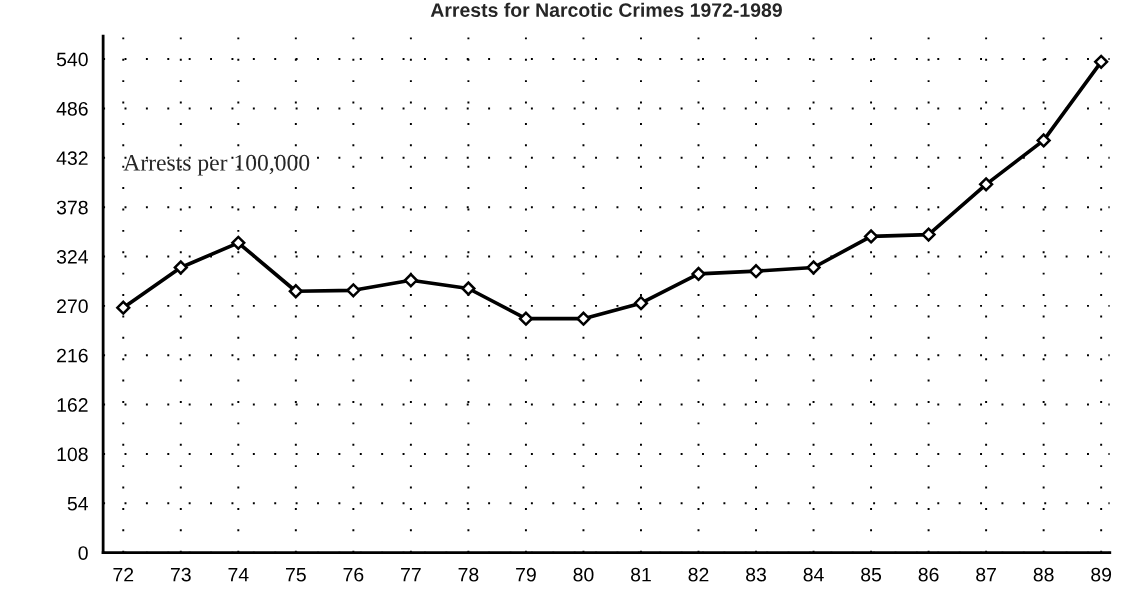 The image size is (1121, 604). What do you see at coordinates (526, 574) in the screenshot?
I see `x-tick-label: 79` at bounding box center [526, 574].